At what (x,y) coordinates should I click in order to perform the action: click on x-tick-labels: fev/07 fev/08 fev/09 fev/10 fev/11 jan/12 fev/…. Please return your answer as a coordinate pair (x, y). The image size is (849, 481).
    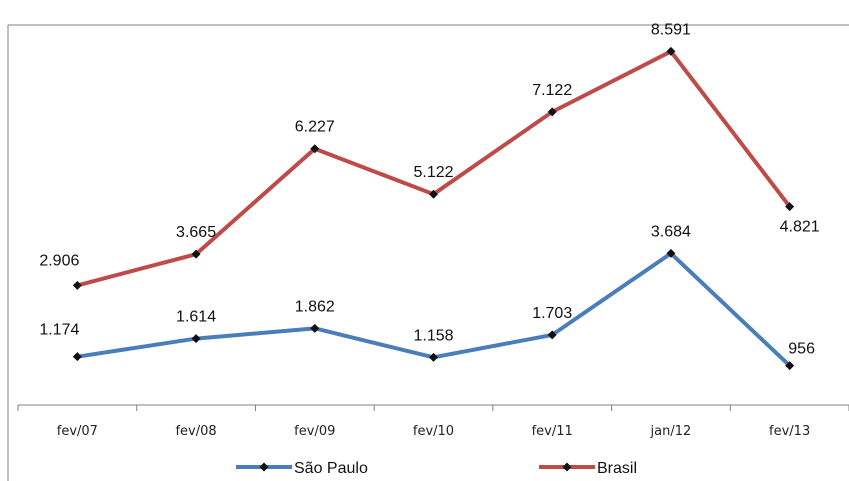
    Looking at the image, I should click on (433, 431).